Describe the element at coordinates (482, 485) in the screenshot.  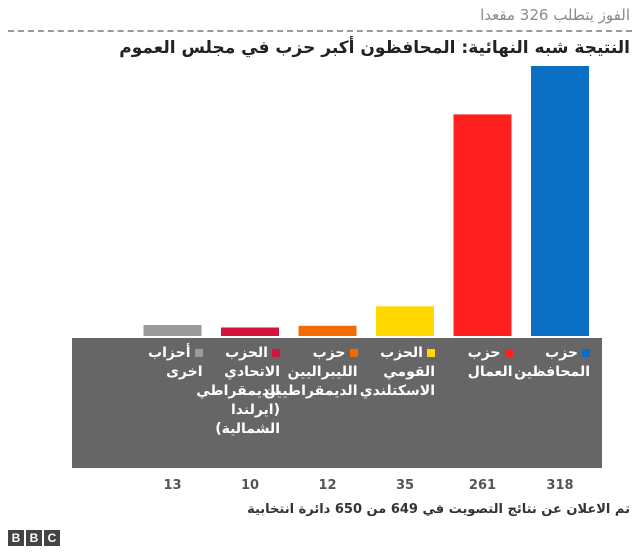
I see `value-label: 261` at that location.